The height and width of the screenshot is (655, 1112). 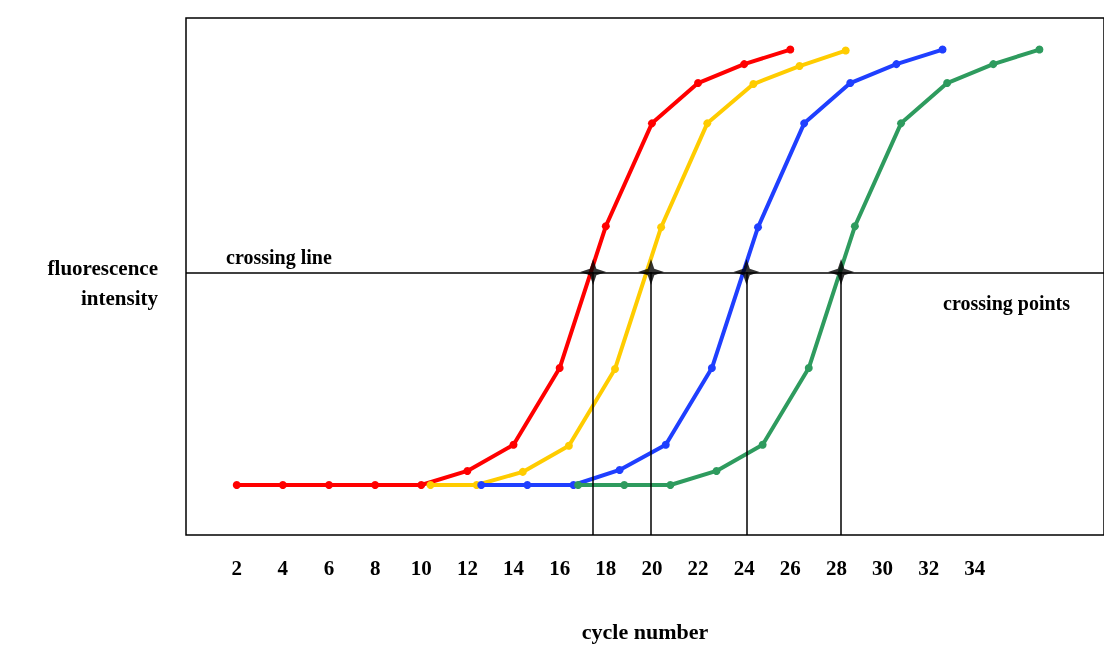 What do you see at coordinates (698, 567) in the screenshot?
I see `x-tick-label: 22` at bounding box center [698, 567].